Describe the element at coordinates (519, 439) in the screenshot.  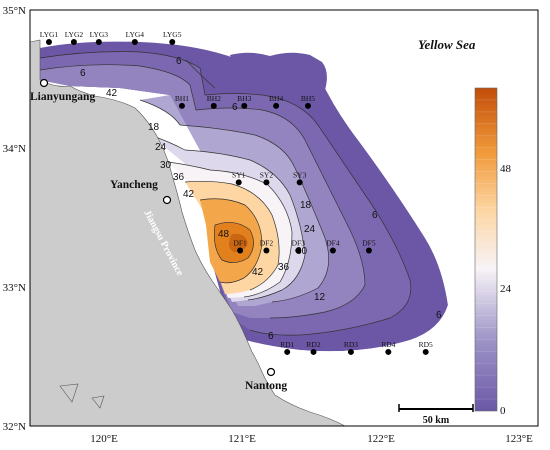
I see `lon-tick-123: 123°E` at that location.